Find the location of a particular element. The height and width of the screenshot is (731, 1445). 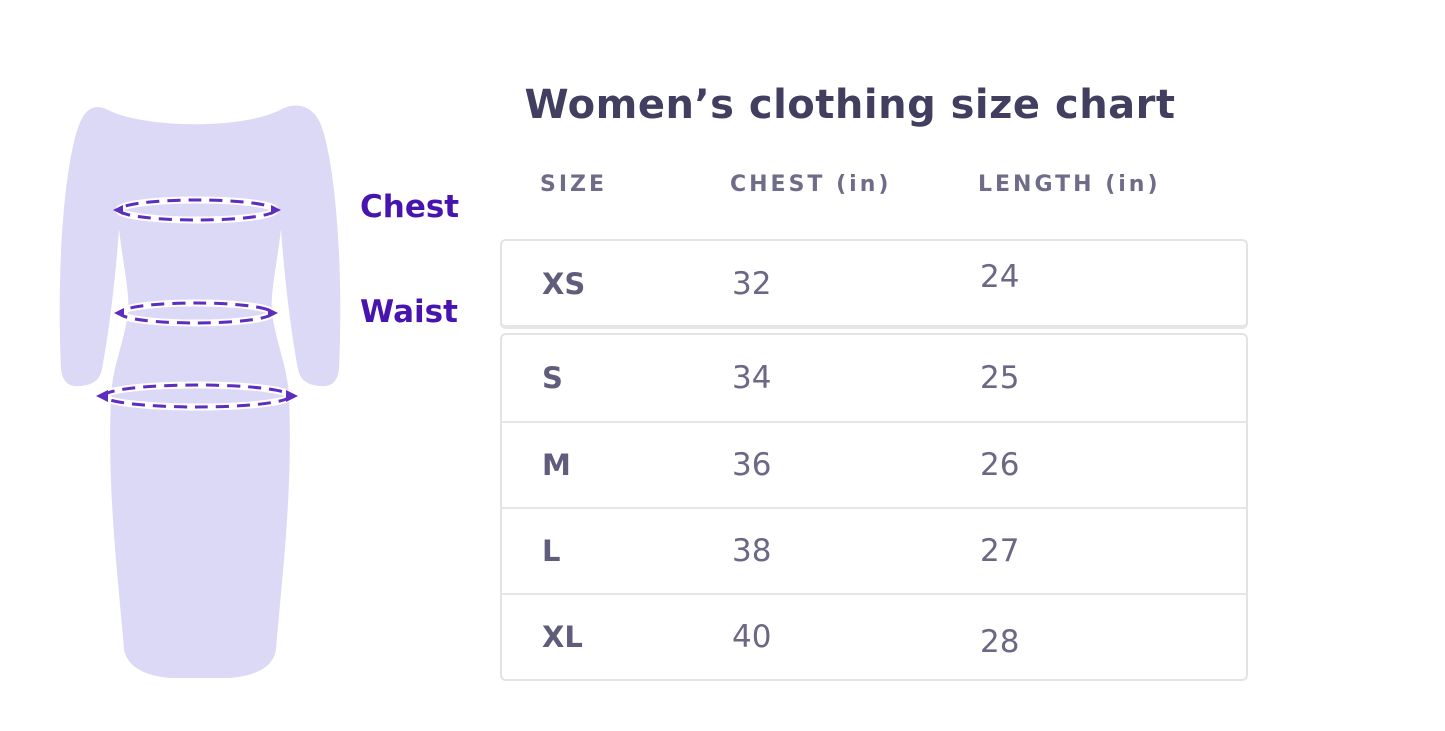

length-cell: 25 is located at coordinates (1000, 378).